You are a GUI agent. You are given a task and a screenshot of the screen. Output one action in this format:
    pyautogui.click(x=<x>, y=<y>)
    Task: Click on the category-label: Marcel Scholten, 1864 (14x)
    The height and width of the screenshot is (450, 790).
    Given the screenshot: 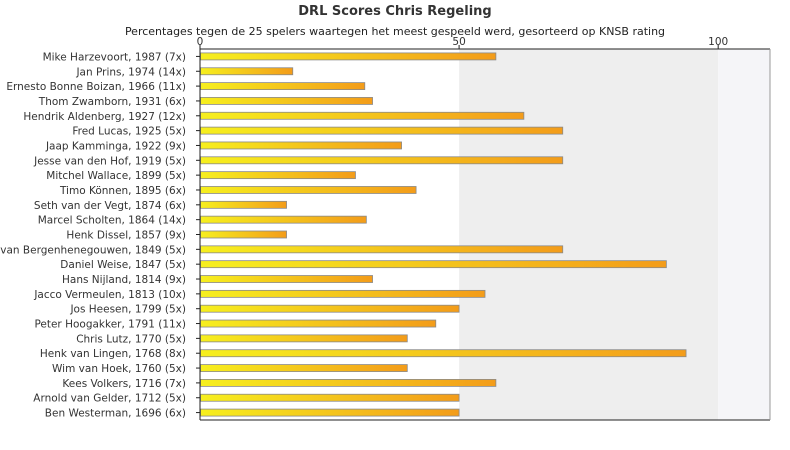 What is the action you would take?
    pyautogui.click(x=112, y=221)
    